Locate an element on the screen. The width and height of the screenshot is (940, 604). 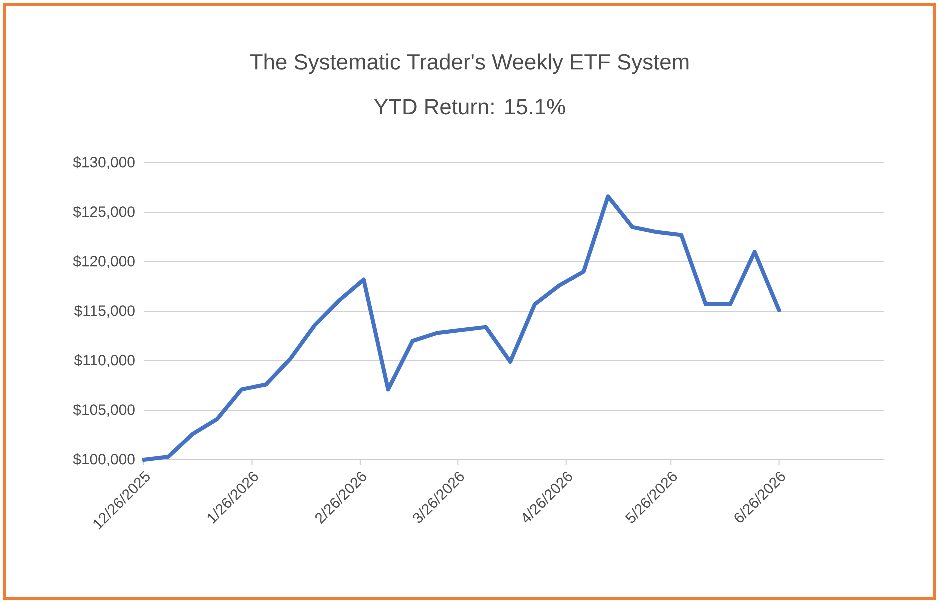
y-tick-label: $130,000 is located at coordinates (104, 163).